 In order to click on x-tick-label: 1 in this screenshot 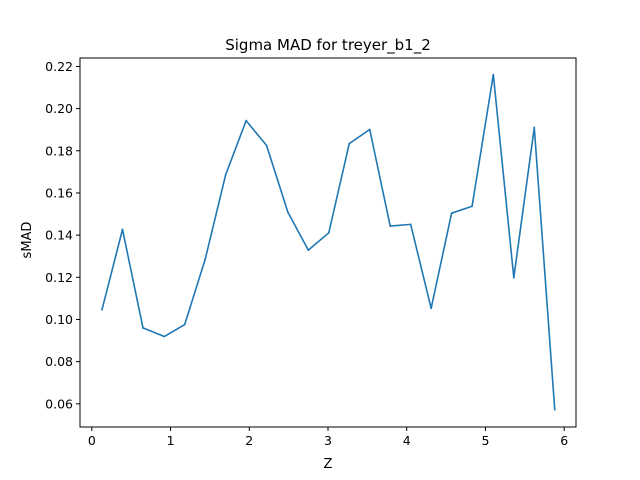, I will do `click(171, 440)`.